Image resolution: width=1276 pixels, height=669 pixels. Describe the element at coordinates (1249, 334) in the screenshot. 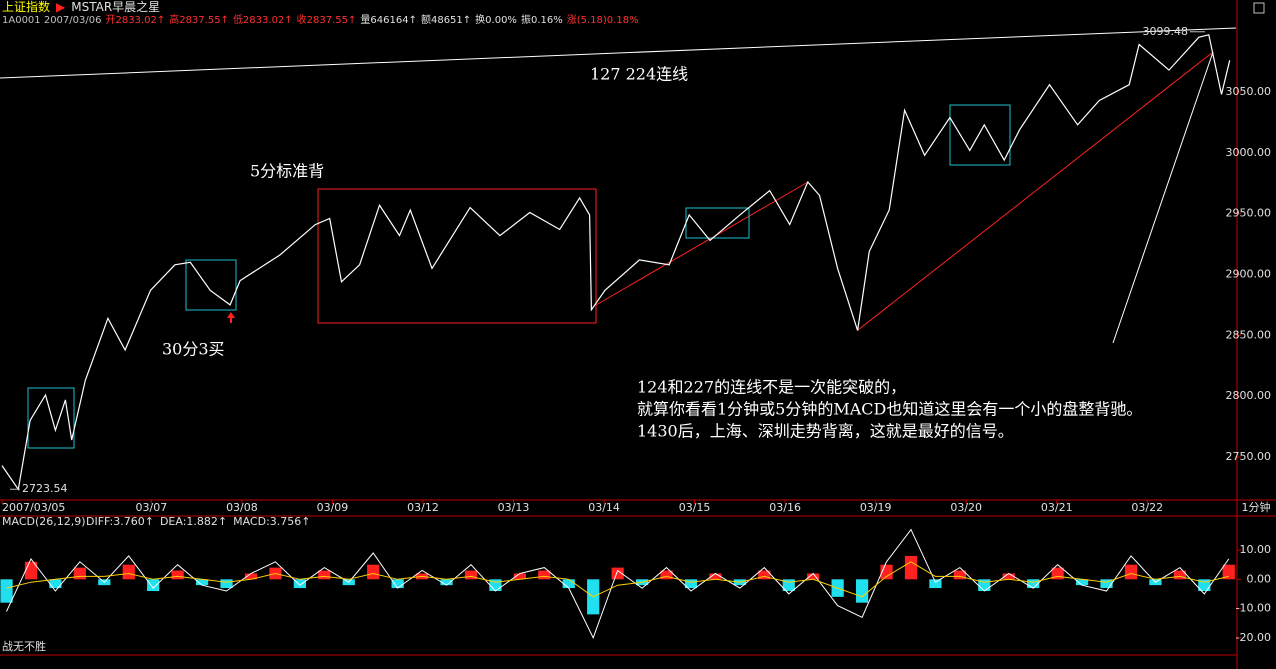

I see `y-tick-label: 2850.00` at that location.